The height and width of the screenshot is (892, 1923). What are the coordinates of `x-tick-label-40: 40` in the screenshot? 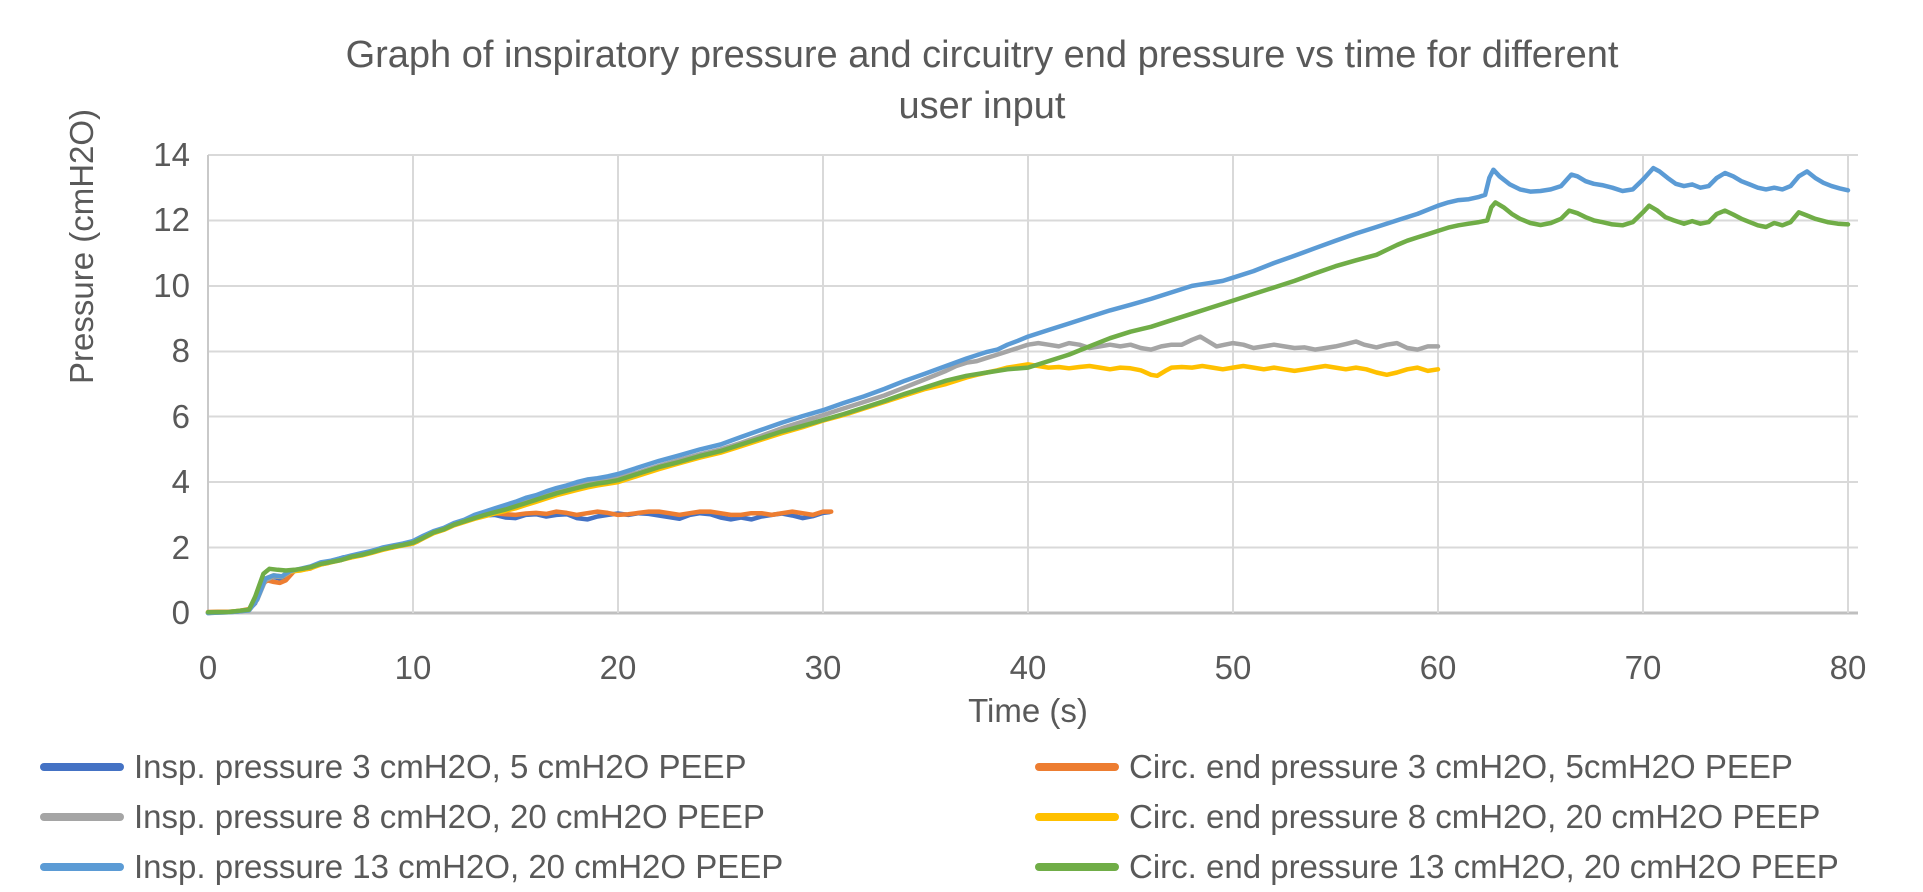 It's located at (1028, 667).